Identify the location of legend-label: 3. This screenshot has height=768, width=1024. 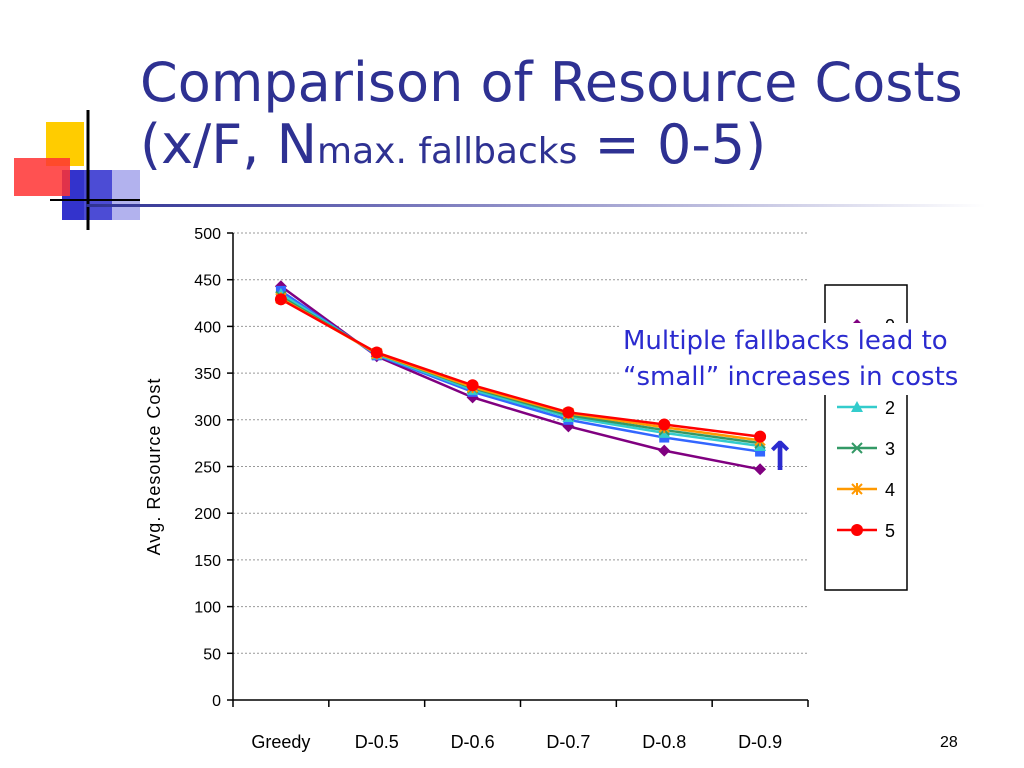
(890, 449).